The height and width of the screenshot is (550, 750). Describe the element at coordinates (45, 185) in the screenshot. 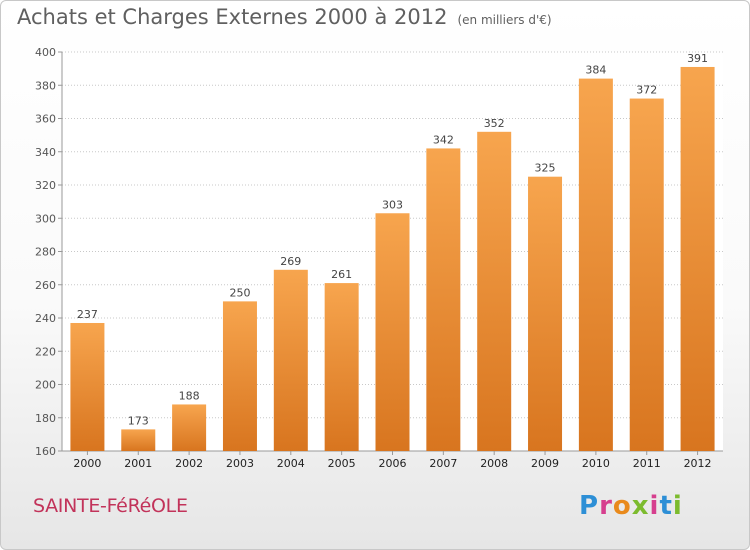

I see `y-tick-label: 320` at that location.